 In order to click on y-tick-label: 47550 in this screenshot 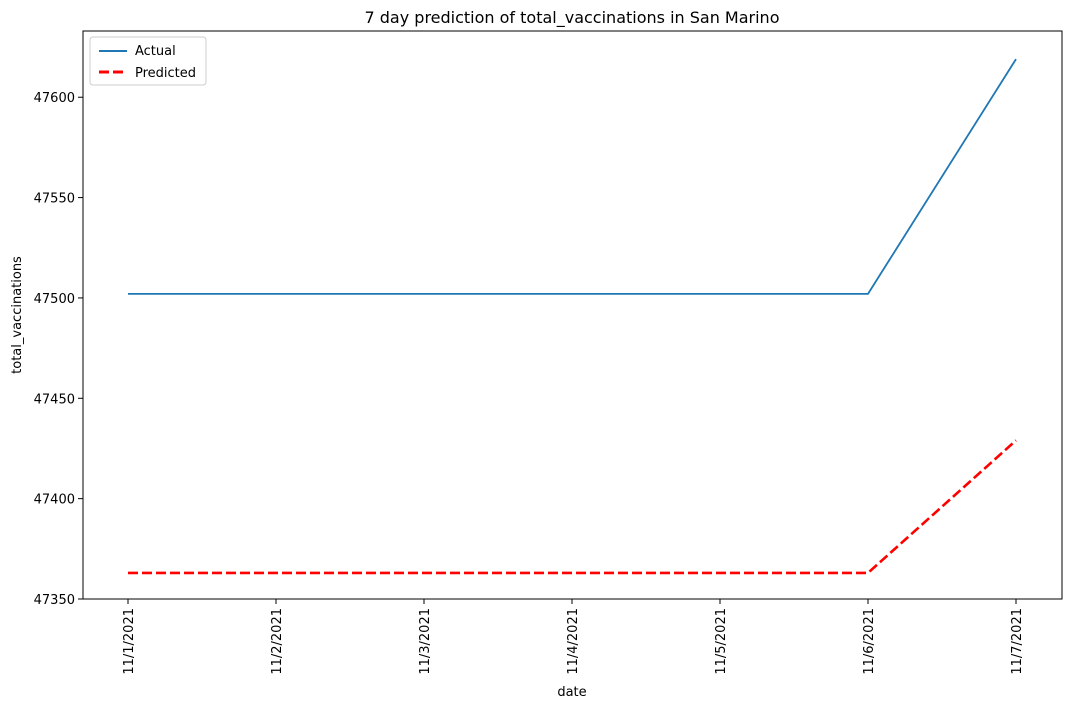, I will do `click(54, 199)`.